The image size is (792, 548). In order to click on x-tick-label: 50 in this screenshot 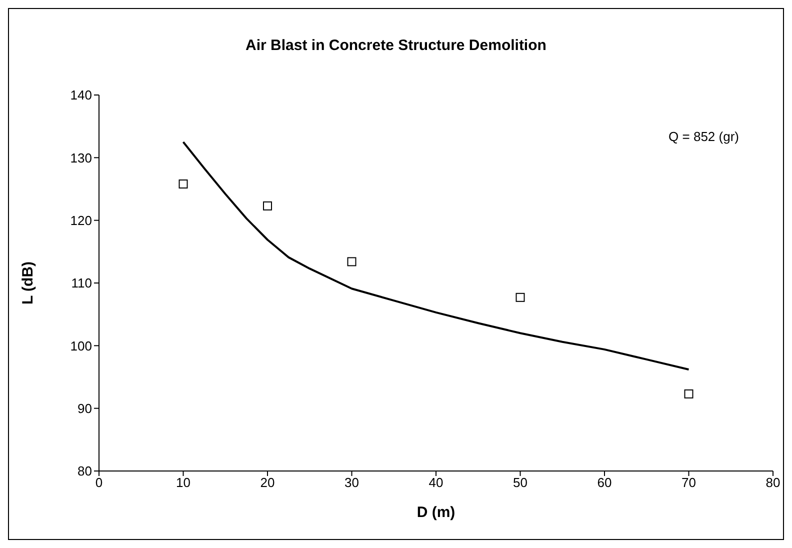, I will do `click(520, 482)`.